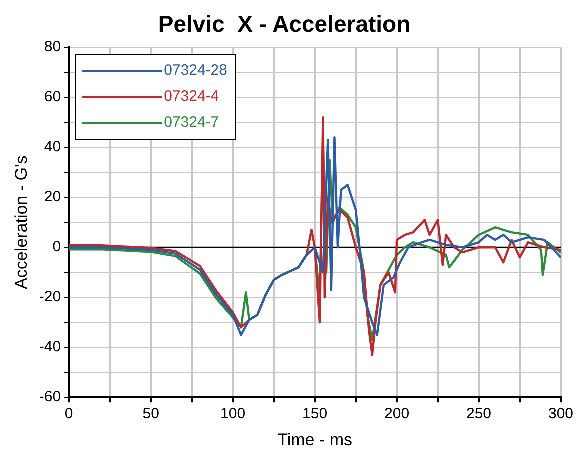  What do you see at coordinates (479, 414) in the screenshot?
I see `x-tick-label: 250` at bounding box center [479, 414].